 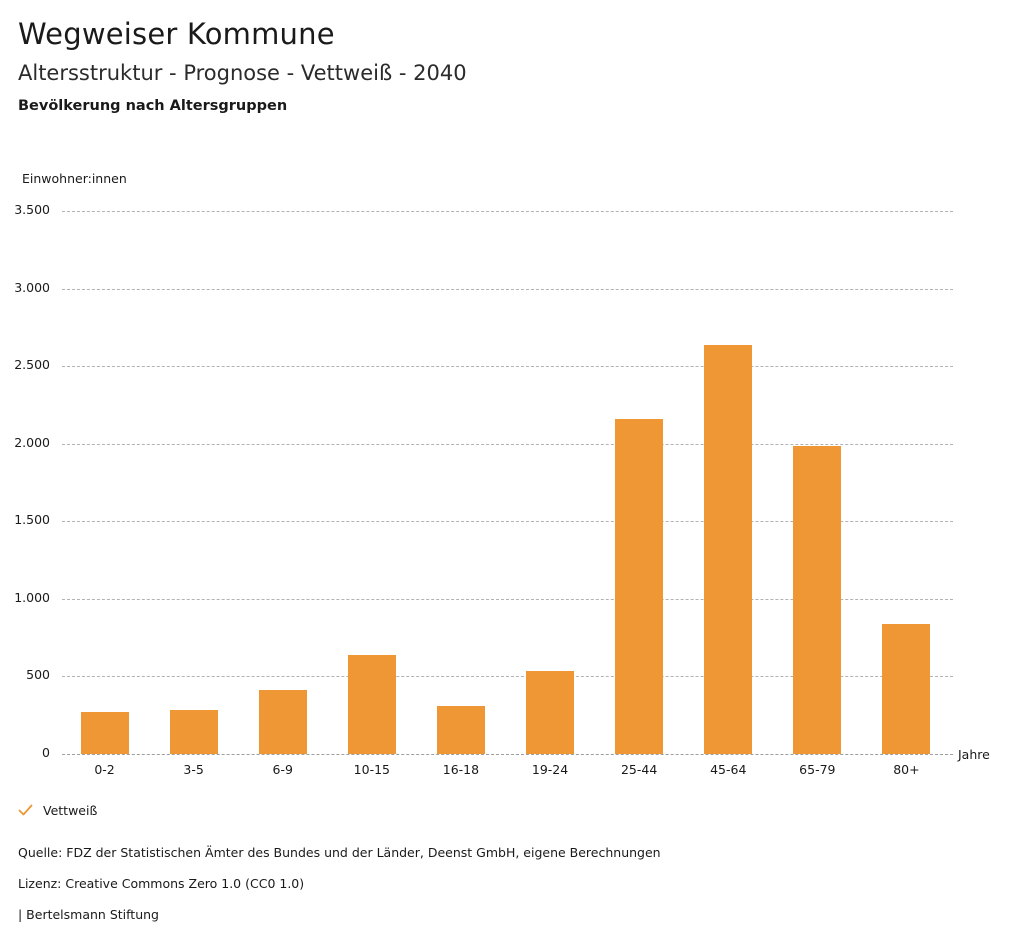 What do you see at coordinates (817, 769) in the screenshot?
I see `x-axis-tick-label: 65-79` at bounding box center [817, 769].